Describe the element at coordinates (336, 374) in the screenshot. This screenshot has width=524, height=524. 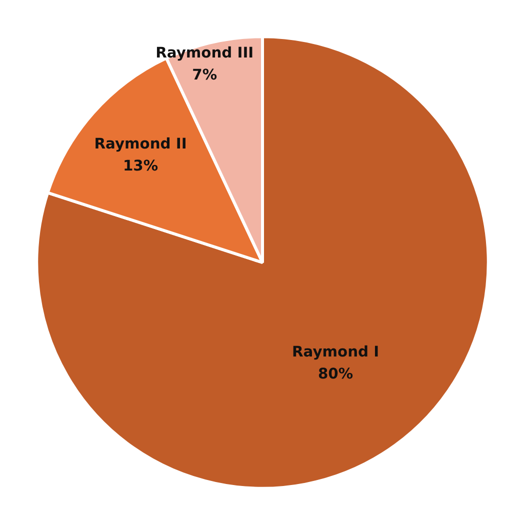
I see `data-label: 80%` at that location.